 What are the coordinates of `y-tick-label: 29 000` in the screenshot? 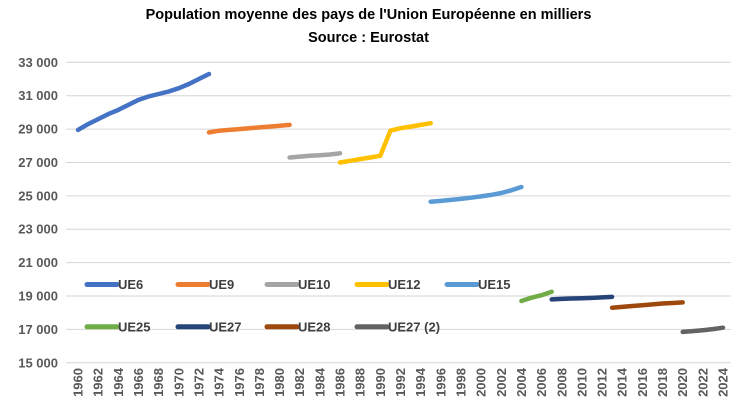 It's located at (38, 129).